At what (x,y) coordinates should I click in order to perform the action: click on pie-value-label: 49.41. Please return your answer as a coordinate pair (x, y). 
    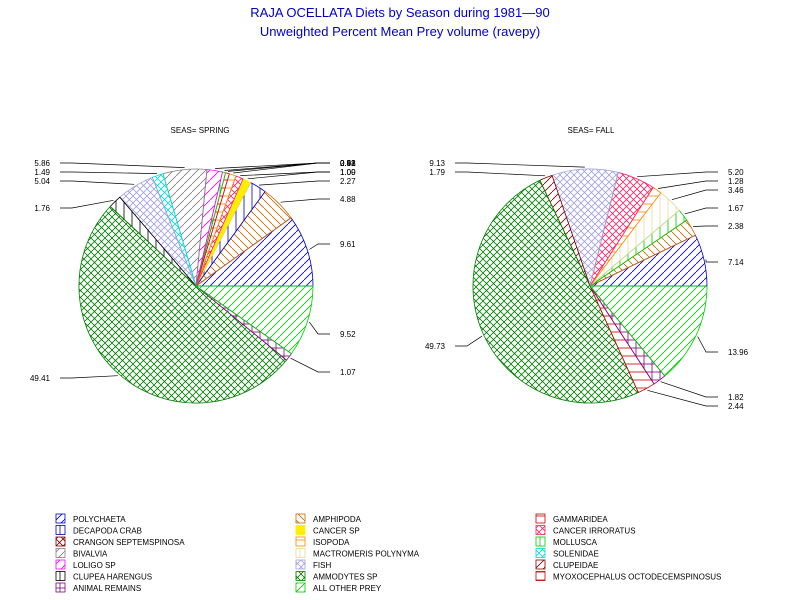
    Looking at the image, I should click on (40, 378).